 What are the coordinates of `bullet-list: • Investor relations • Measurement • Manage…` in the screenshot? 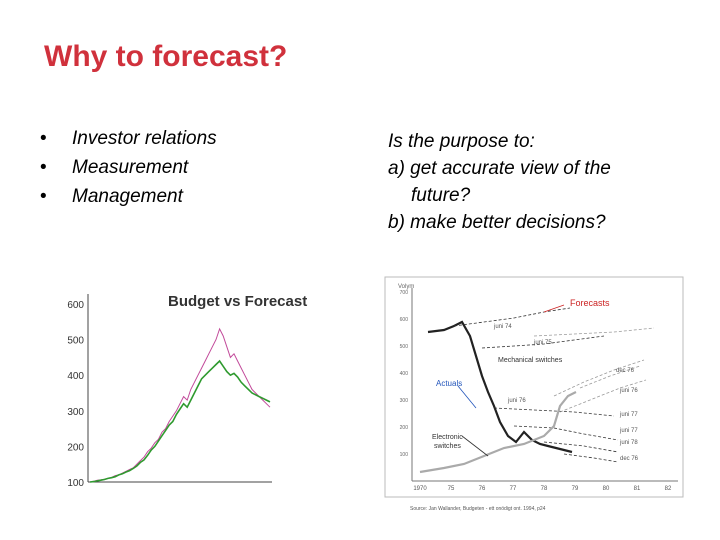 It's located at (128, 167).